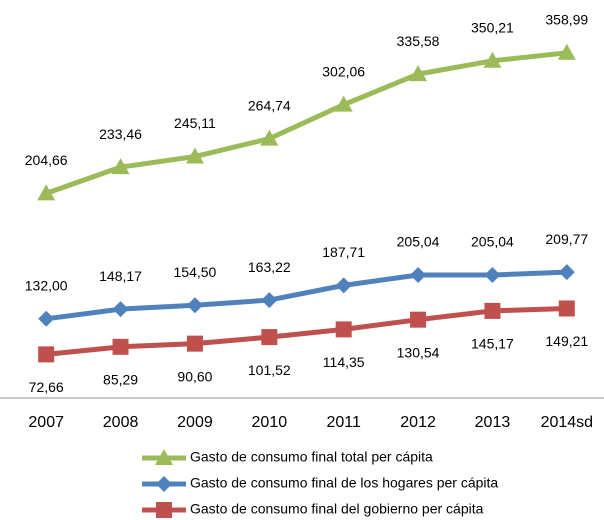 Image resolution: width=604 pixels, height=520 pixels. Describe the element at coordinates (46, 160) in the screenshot. I see `data-label: 204,66` at that location.